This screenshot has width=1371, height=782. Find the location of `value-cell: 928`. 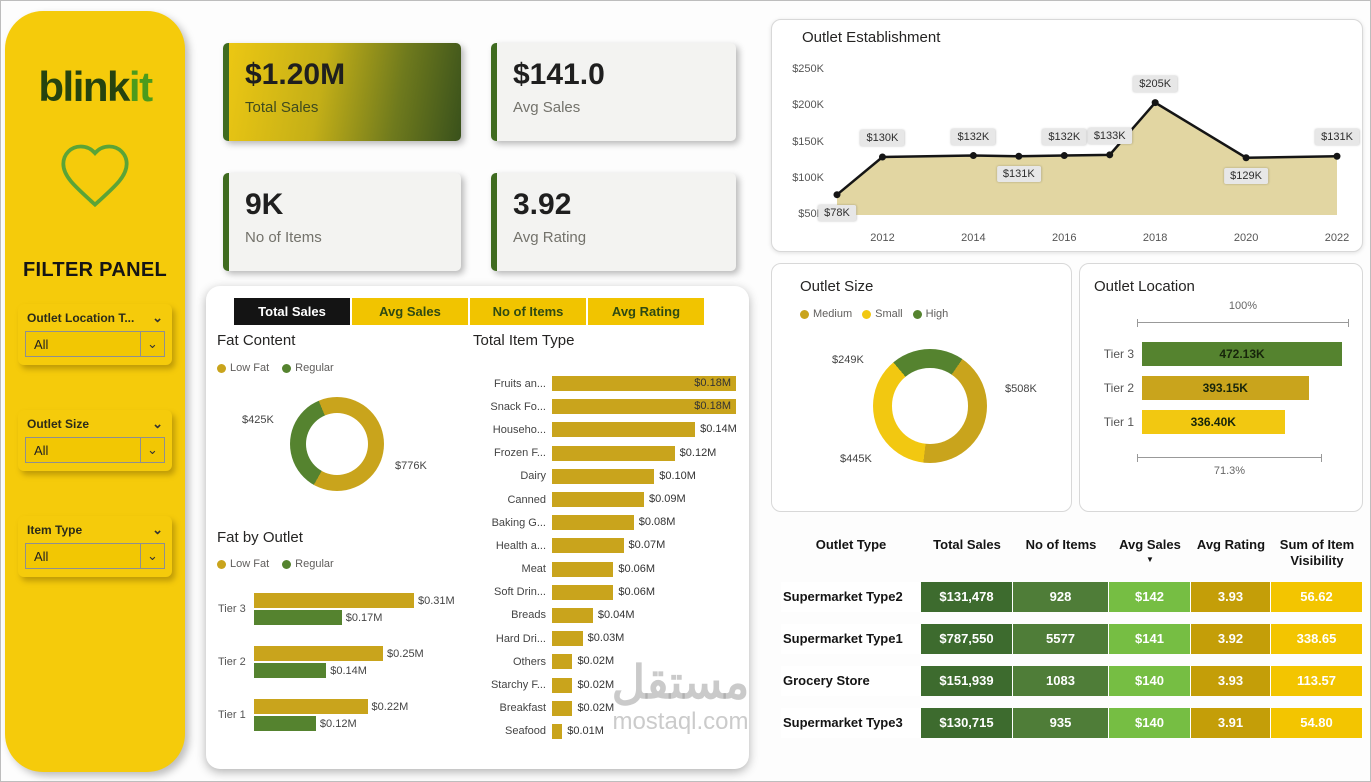

value-cell: 928 is located at coordinates (1061, 596).